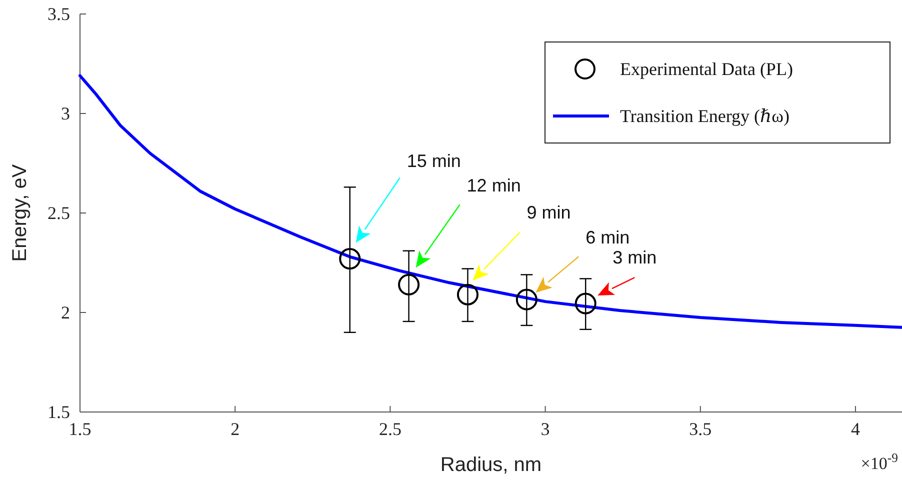 Image resolution: width=902 pixels, height=483 pixels. What do you see at coordinates (548, 212) in the screenshot?
I see `annotation: 9 min` at bounding box center [548, 212].